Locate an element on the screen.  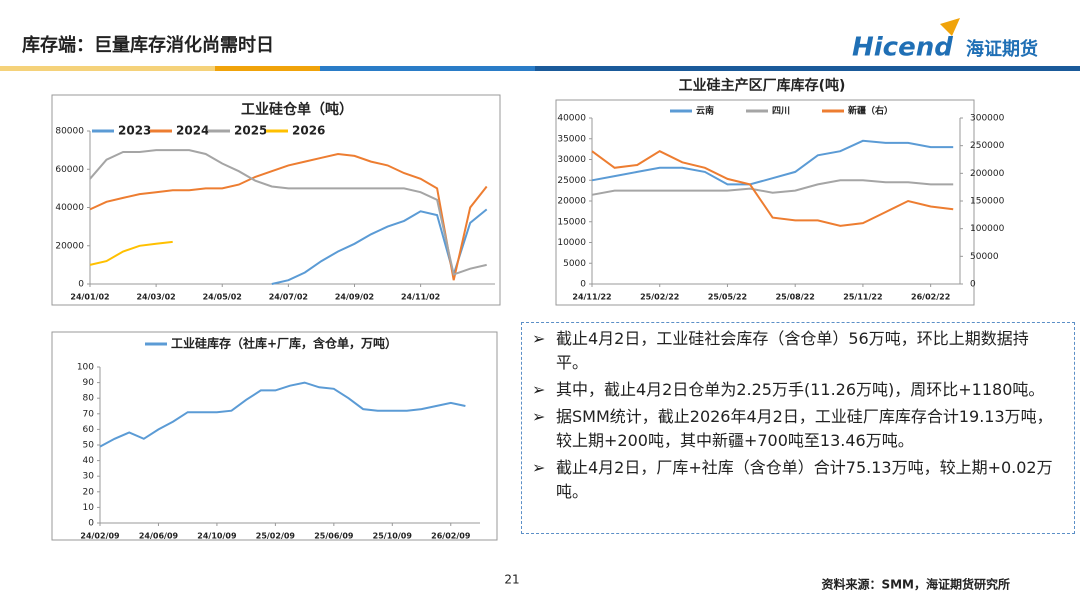
x-tick-label: 25/10/09 is located at coordinates (393, 536).